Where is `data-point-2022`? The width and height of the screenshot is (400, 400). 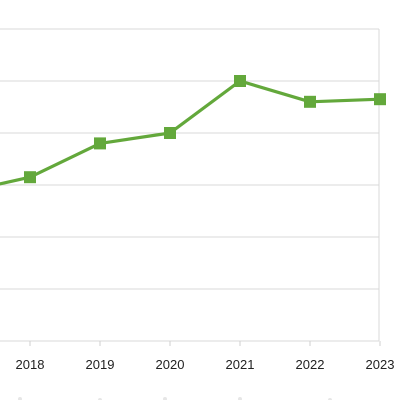
data-point-2022 is located at coordinates (310, 101).